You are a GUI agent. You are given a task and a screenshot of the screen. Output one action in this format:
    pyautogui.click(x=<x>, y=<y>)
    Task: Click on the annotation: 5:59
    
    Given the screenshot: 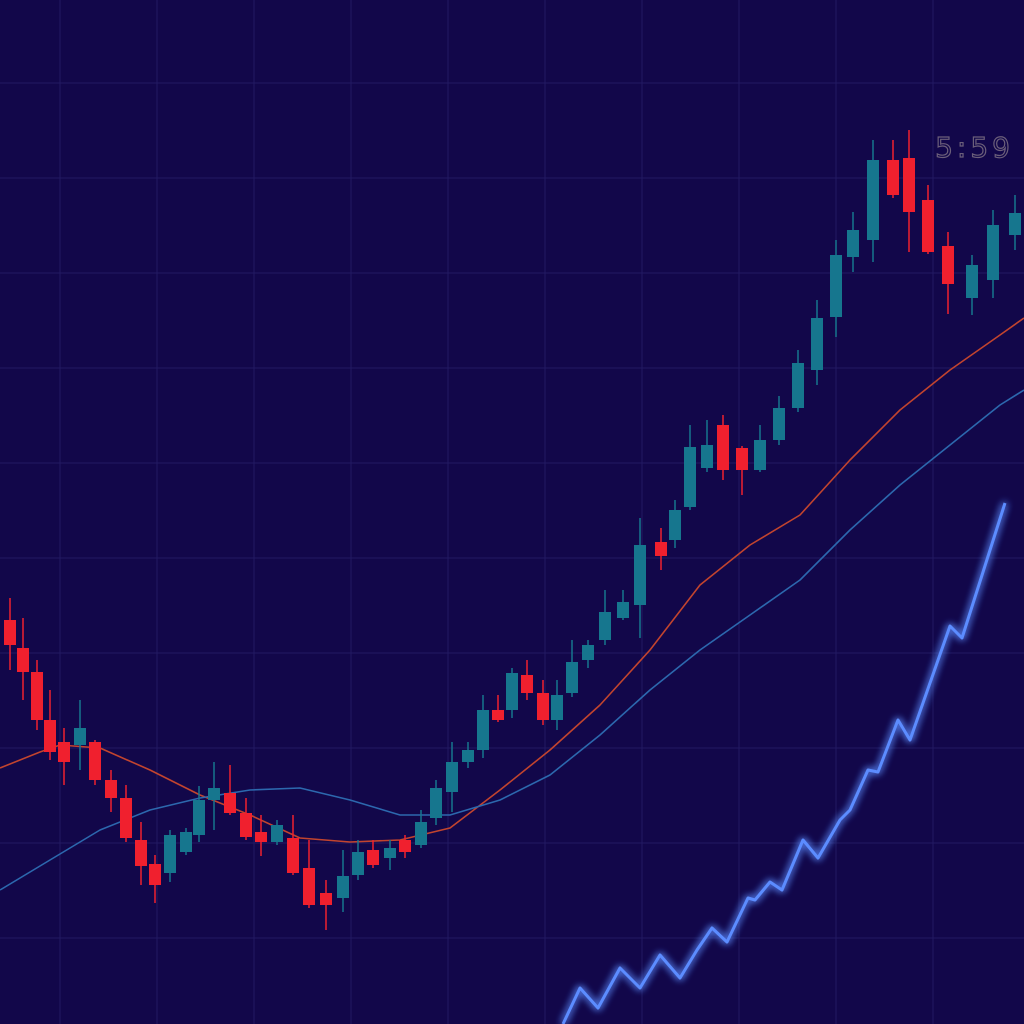 What is the action you would take?
    pyautogui.click(x=974, y=147)
    